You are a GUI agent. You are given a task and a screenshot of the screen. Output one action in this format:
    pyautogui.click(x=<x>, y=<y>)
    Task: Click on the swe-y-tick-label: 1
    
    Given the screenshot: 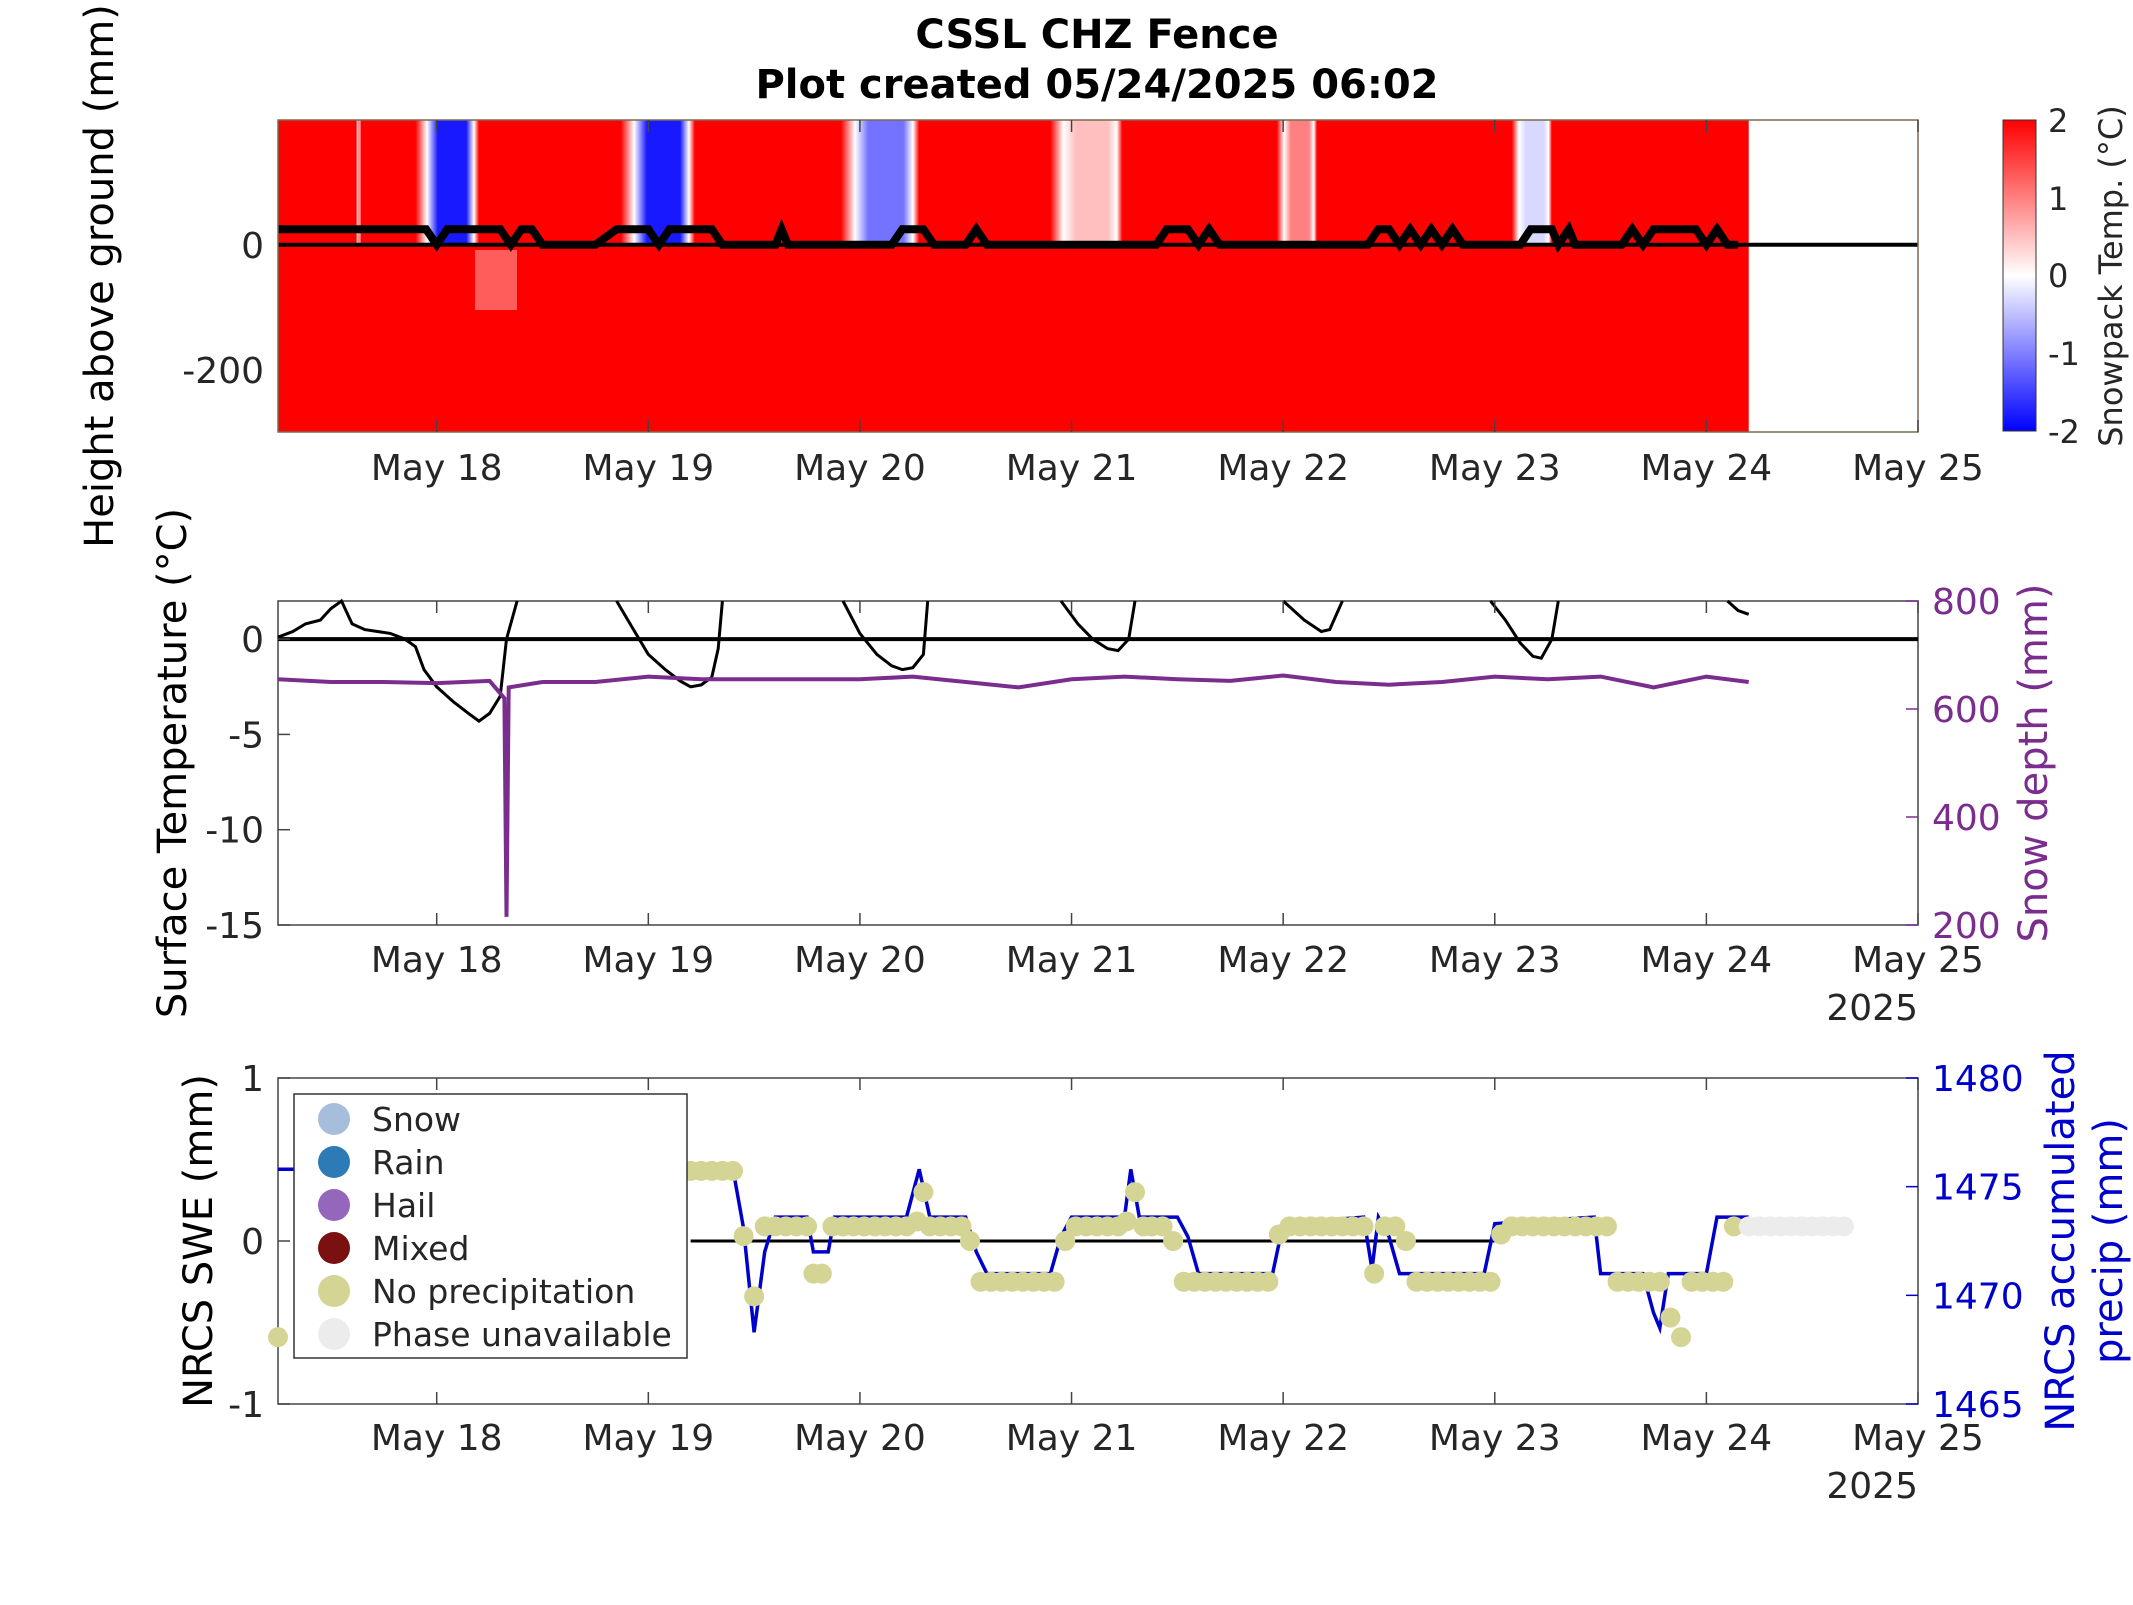 What is the action you would take?
    pyautogui.click(x=252, y=1079)
    